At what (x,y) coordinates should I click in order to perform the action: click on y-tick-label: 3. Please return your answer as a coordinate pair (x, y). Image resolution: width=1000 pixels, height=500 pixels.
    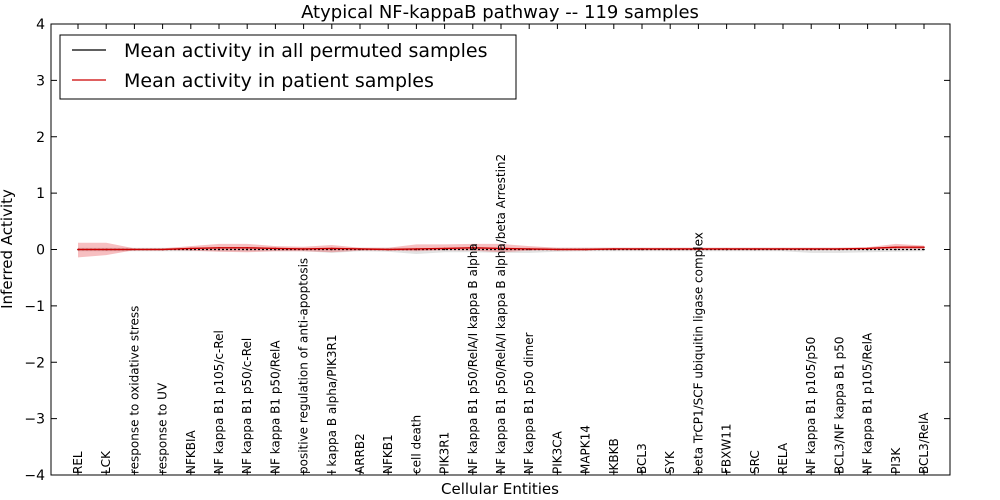
    Looking at the image, I should click on (40, 81).